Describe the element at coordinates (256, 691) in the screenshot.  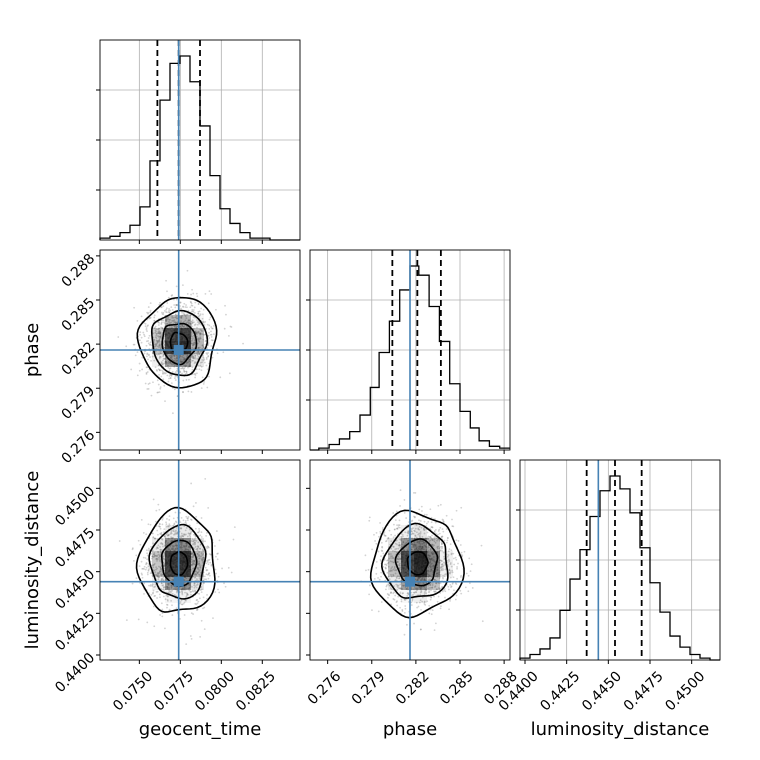
I see `xtick-label-geocent_time: 0.0825` at that location.